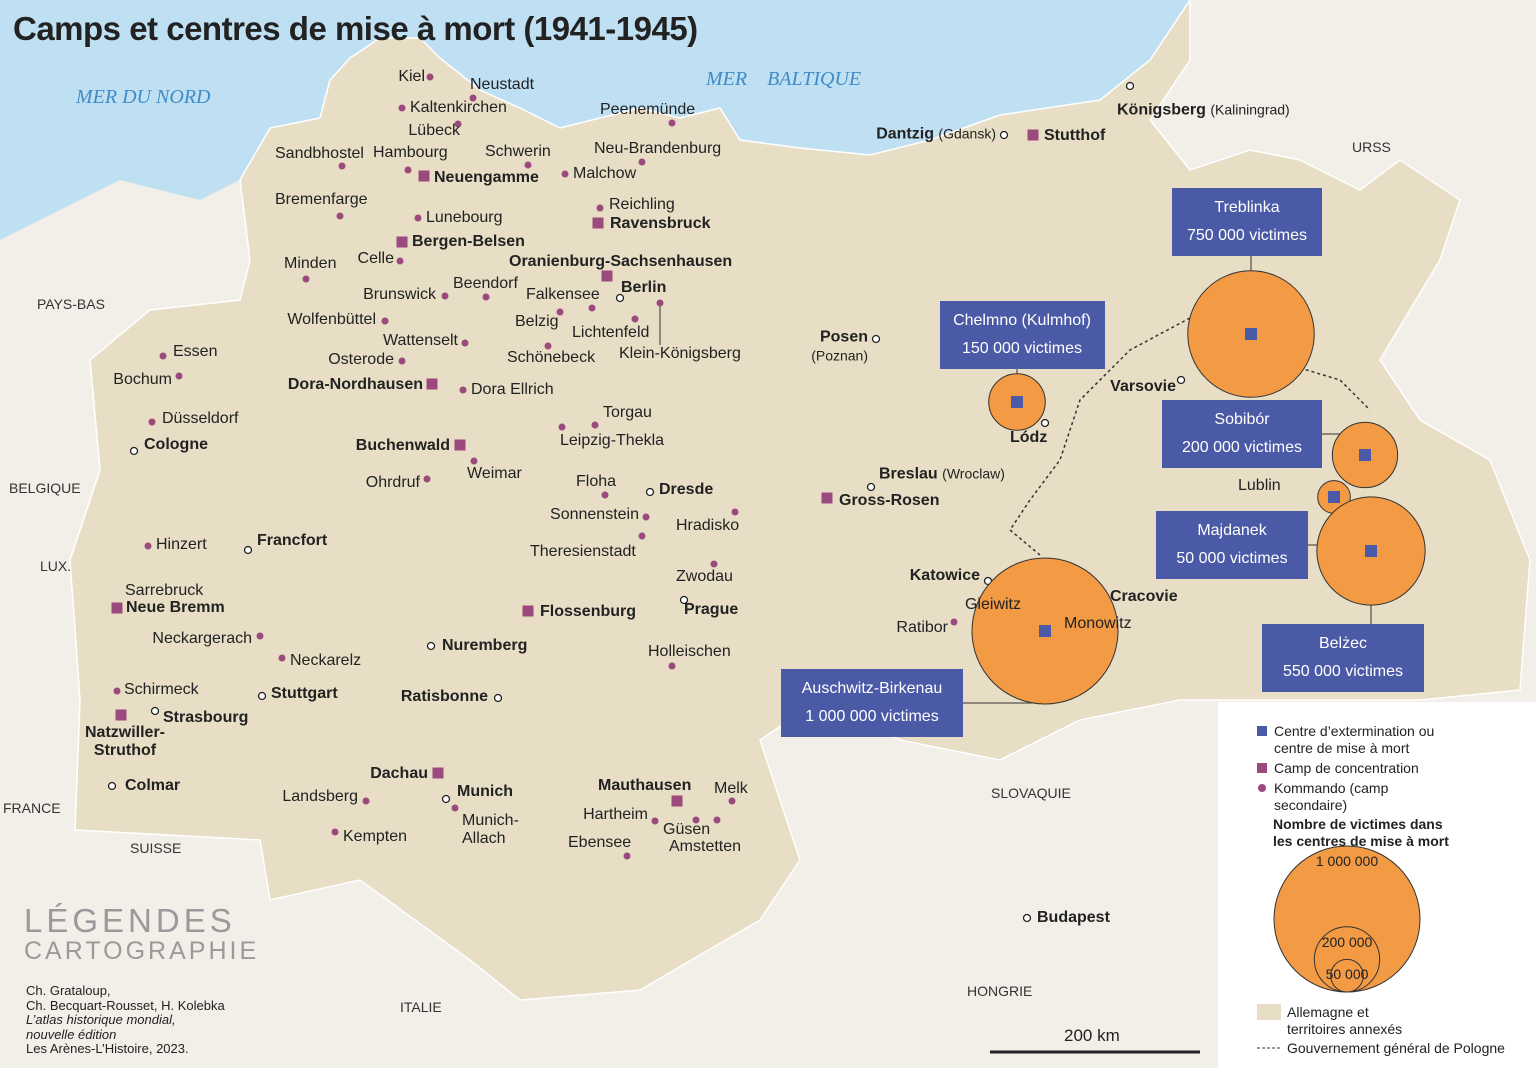  Describe the element at coordinates (686, 490) in the screenshot. I see `place-label: Dresde` at that location.